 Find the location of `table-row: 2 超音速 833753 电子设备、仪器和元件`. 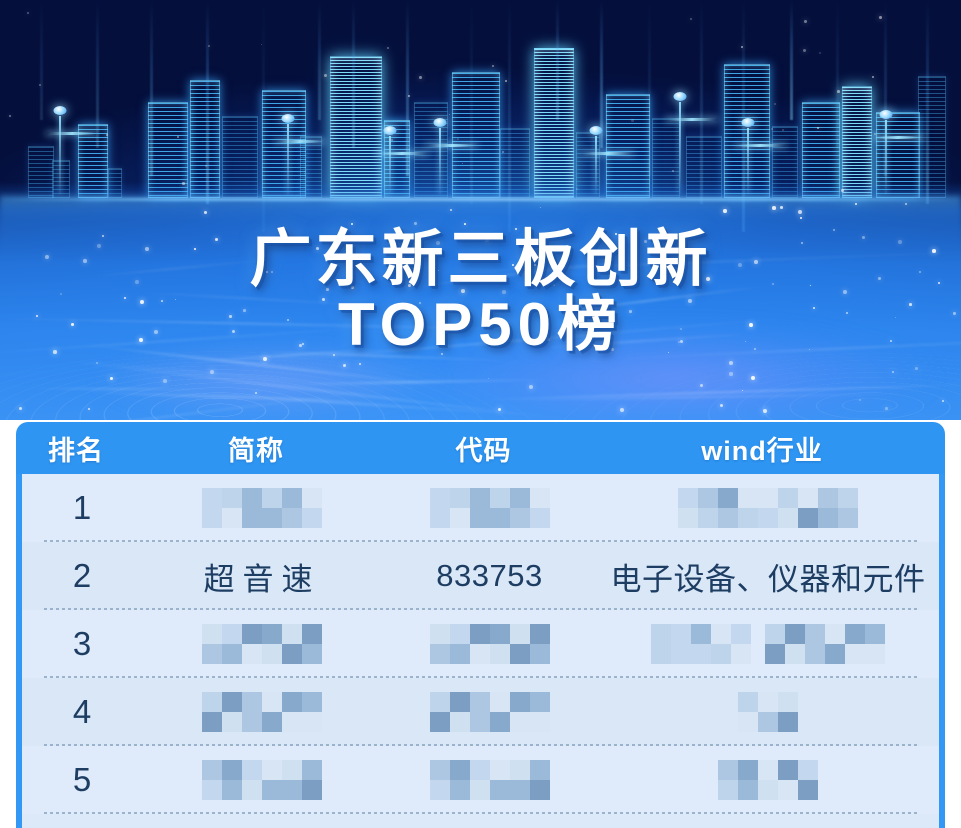

table-row: 2 超音速 833753 电子设备、仪器和元件 is located at coordinates (480, 576).